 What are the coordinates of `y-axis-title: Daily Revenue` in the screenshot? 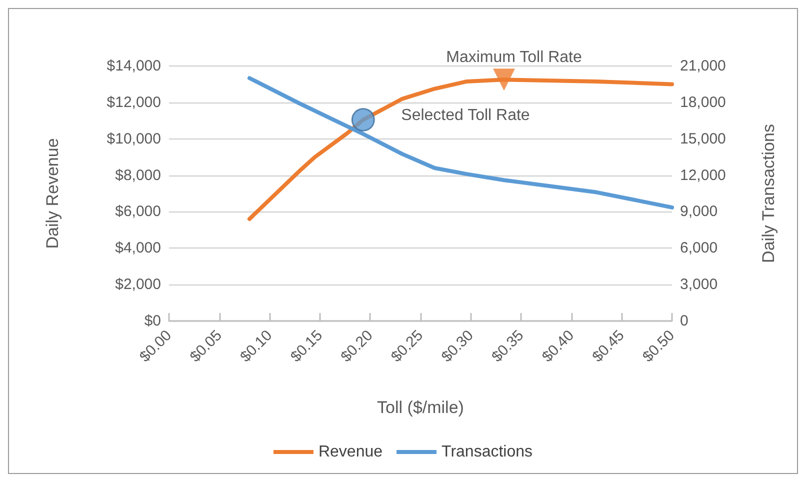 It's located at (52, 193).